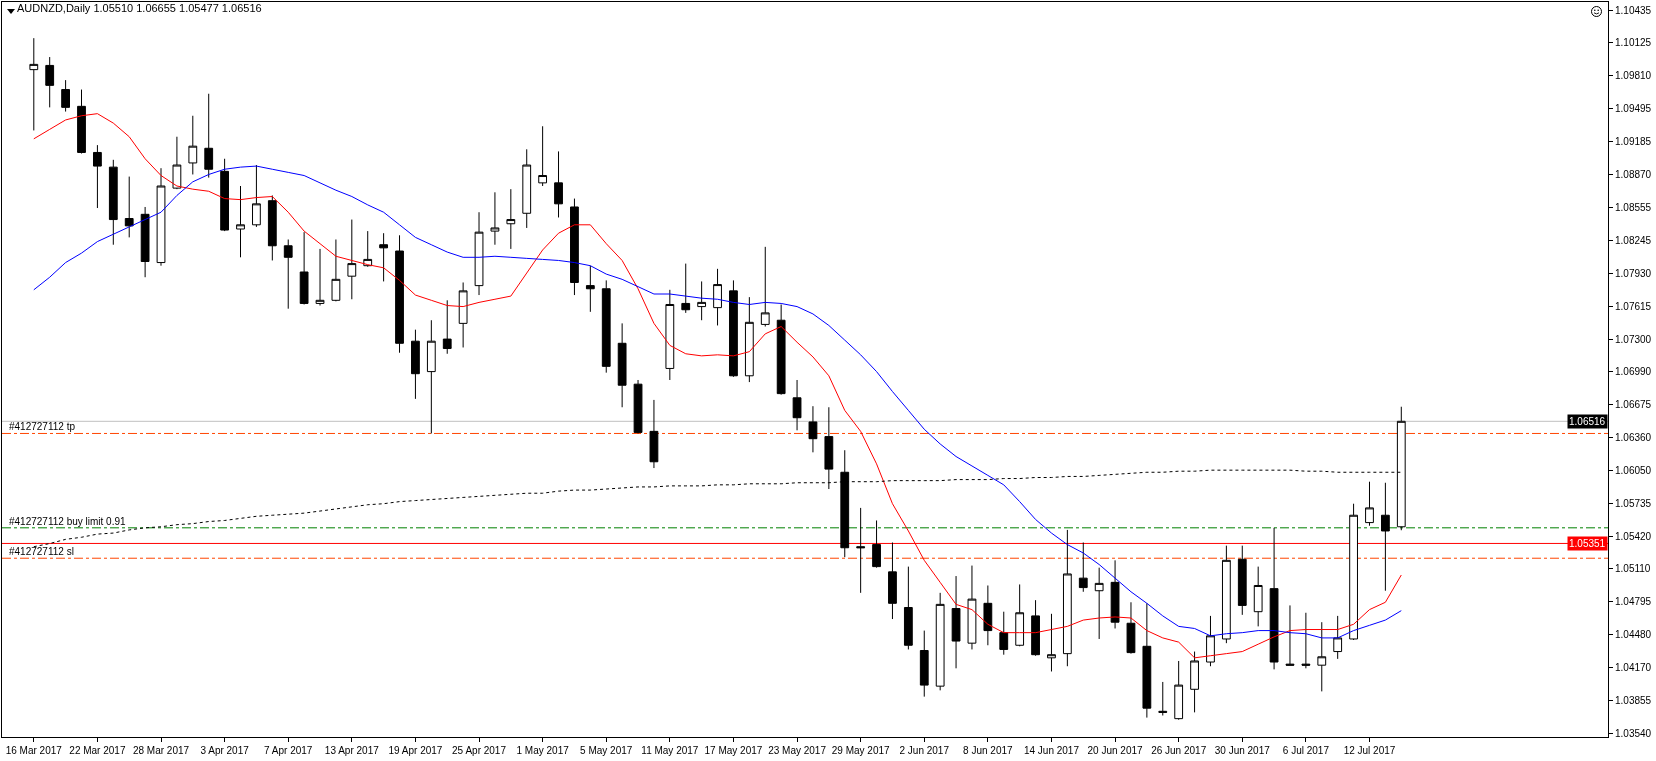 This screenshot has width=1656, height=761. I want to click on x-tick-label: 7 Apr 2017, so click(288, 750).